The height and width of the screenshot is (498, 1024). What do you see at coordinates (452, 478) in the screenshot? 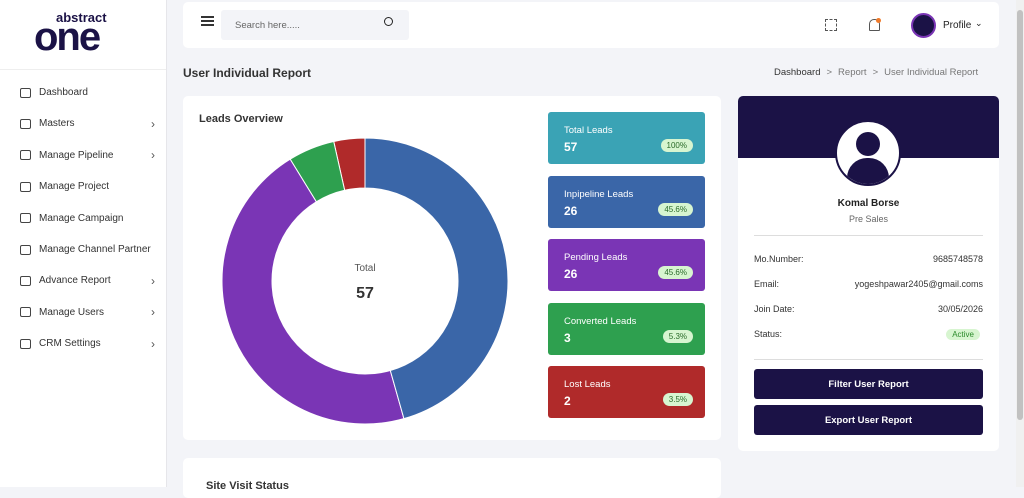
I see `site-visit-card: Site Visit Status` at bounding box center [452, 478].